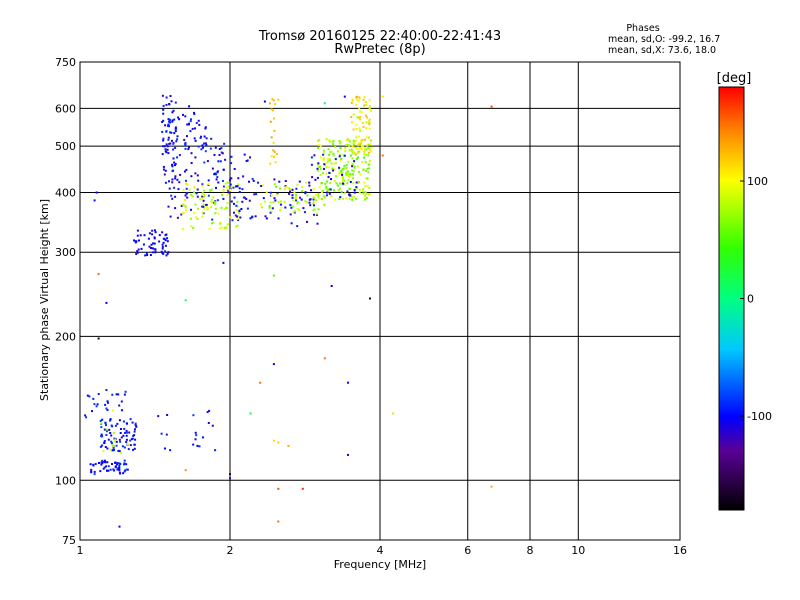 This screenshot has width=800, height=600. Describe the element at coordinates (65, 480) in the screenshot. I see `y-tick-label: 100` at that location.